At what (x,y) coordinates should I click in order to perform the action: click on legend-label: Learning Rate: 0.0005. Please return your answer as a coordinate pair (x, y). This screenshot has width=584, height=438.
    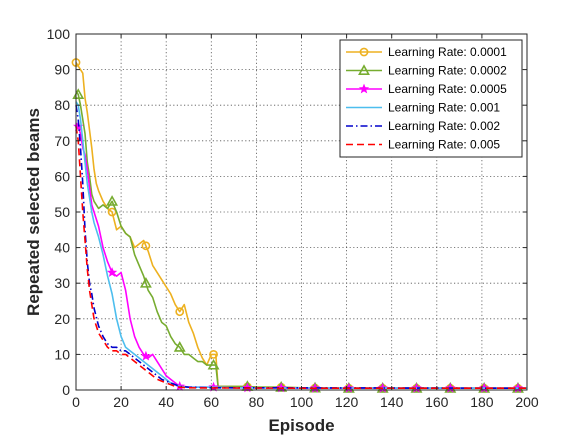
    Looking at the image, I should click on (447, 89).